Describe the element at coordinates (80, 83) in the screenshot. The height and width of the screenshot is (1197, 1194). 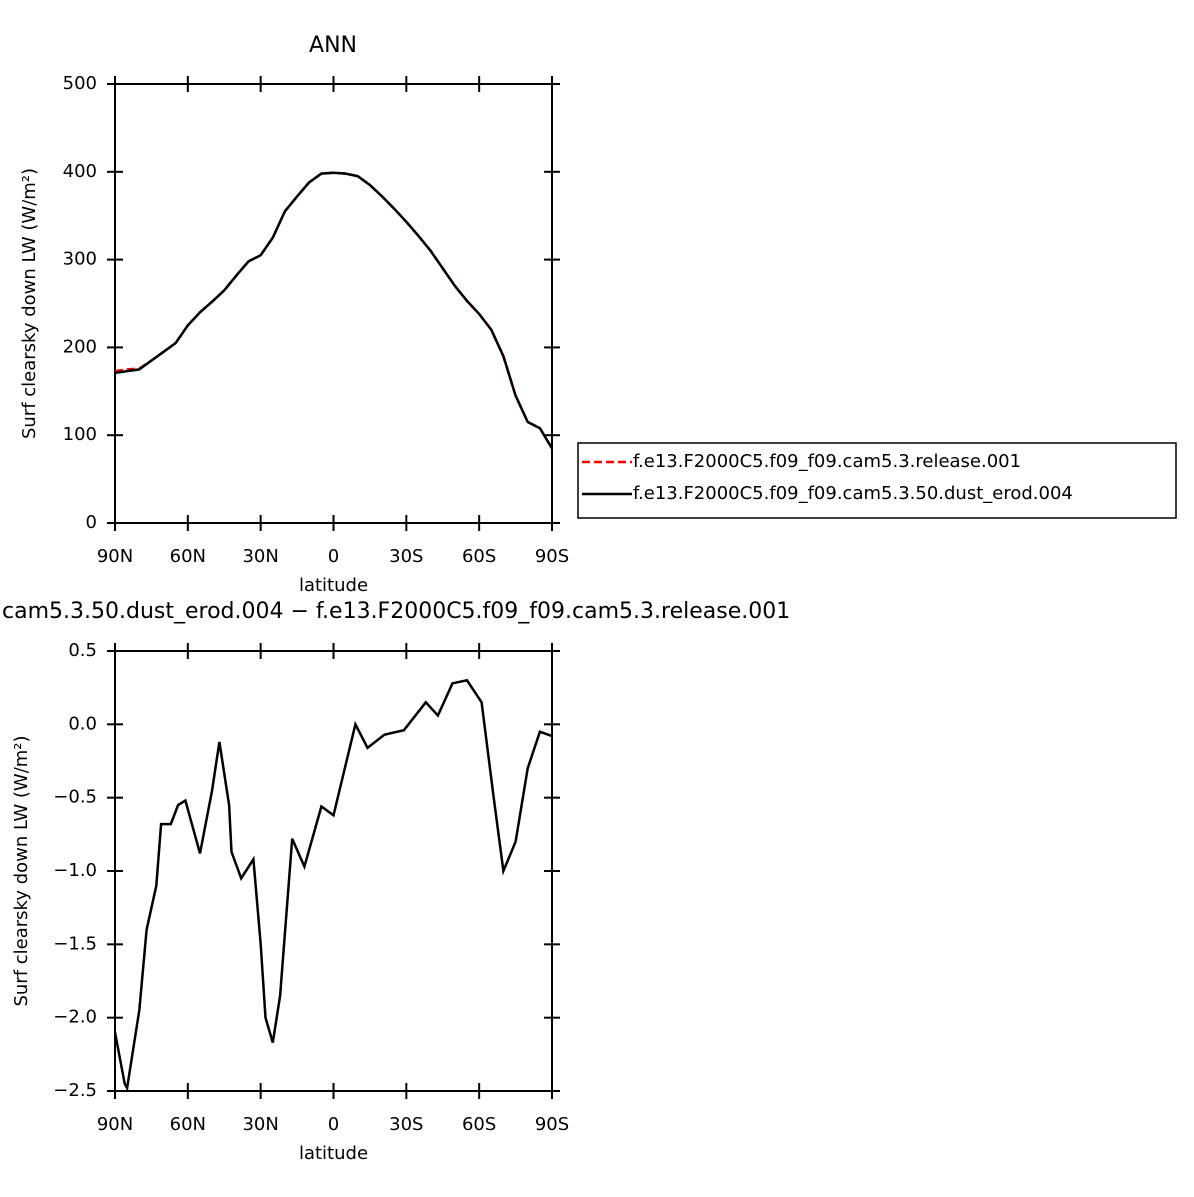
I see `y-tick-label: 500` at that location.